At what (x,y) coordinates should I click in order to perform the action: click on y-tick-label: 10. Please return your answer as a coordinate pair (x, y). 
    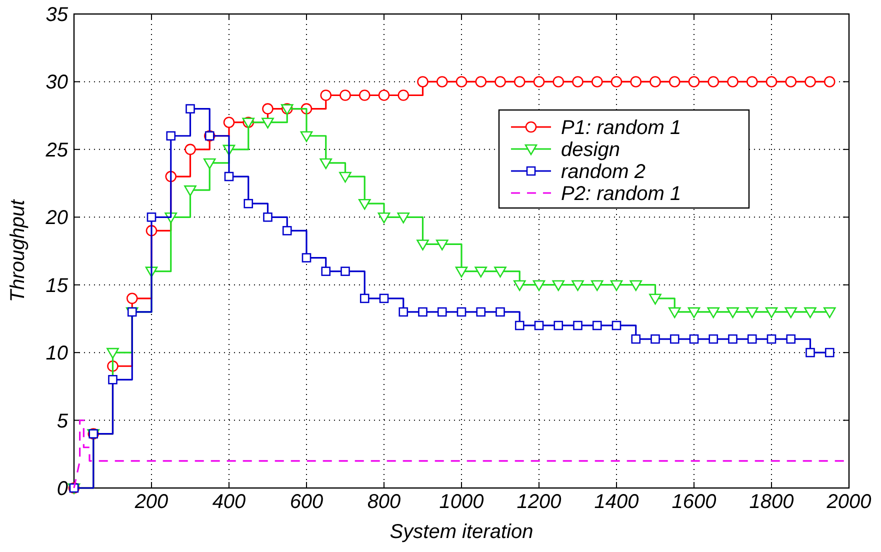
    Looking at the image, I should click on (57, 353).